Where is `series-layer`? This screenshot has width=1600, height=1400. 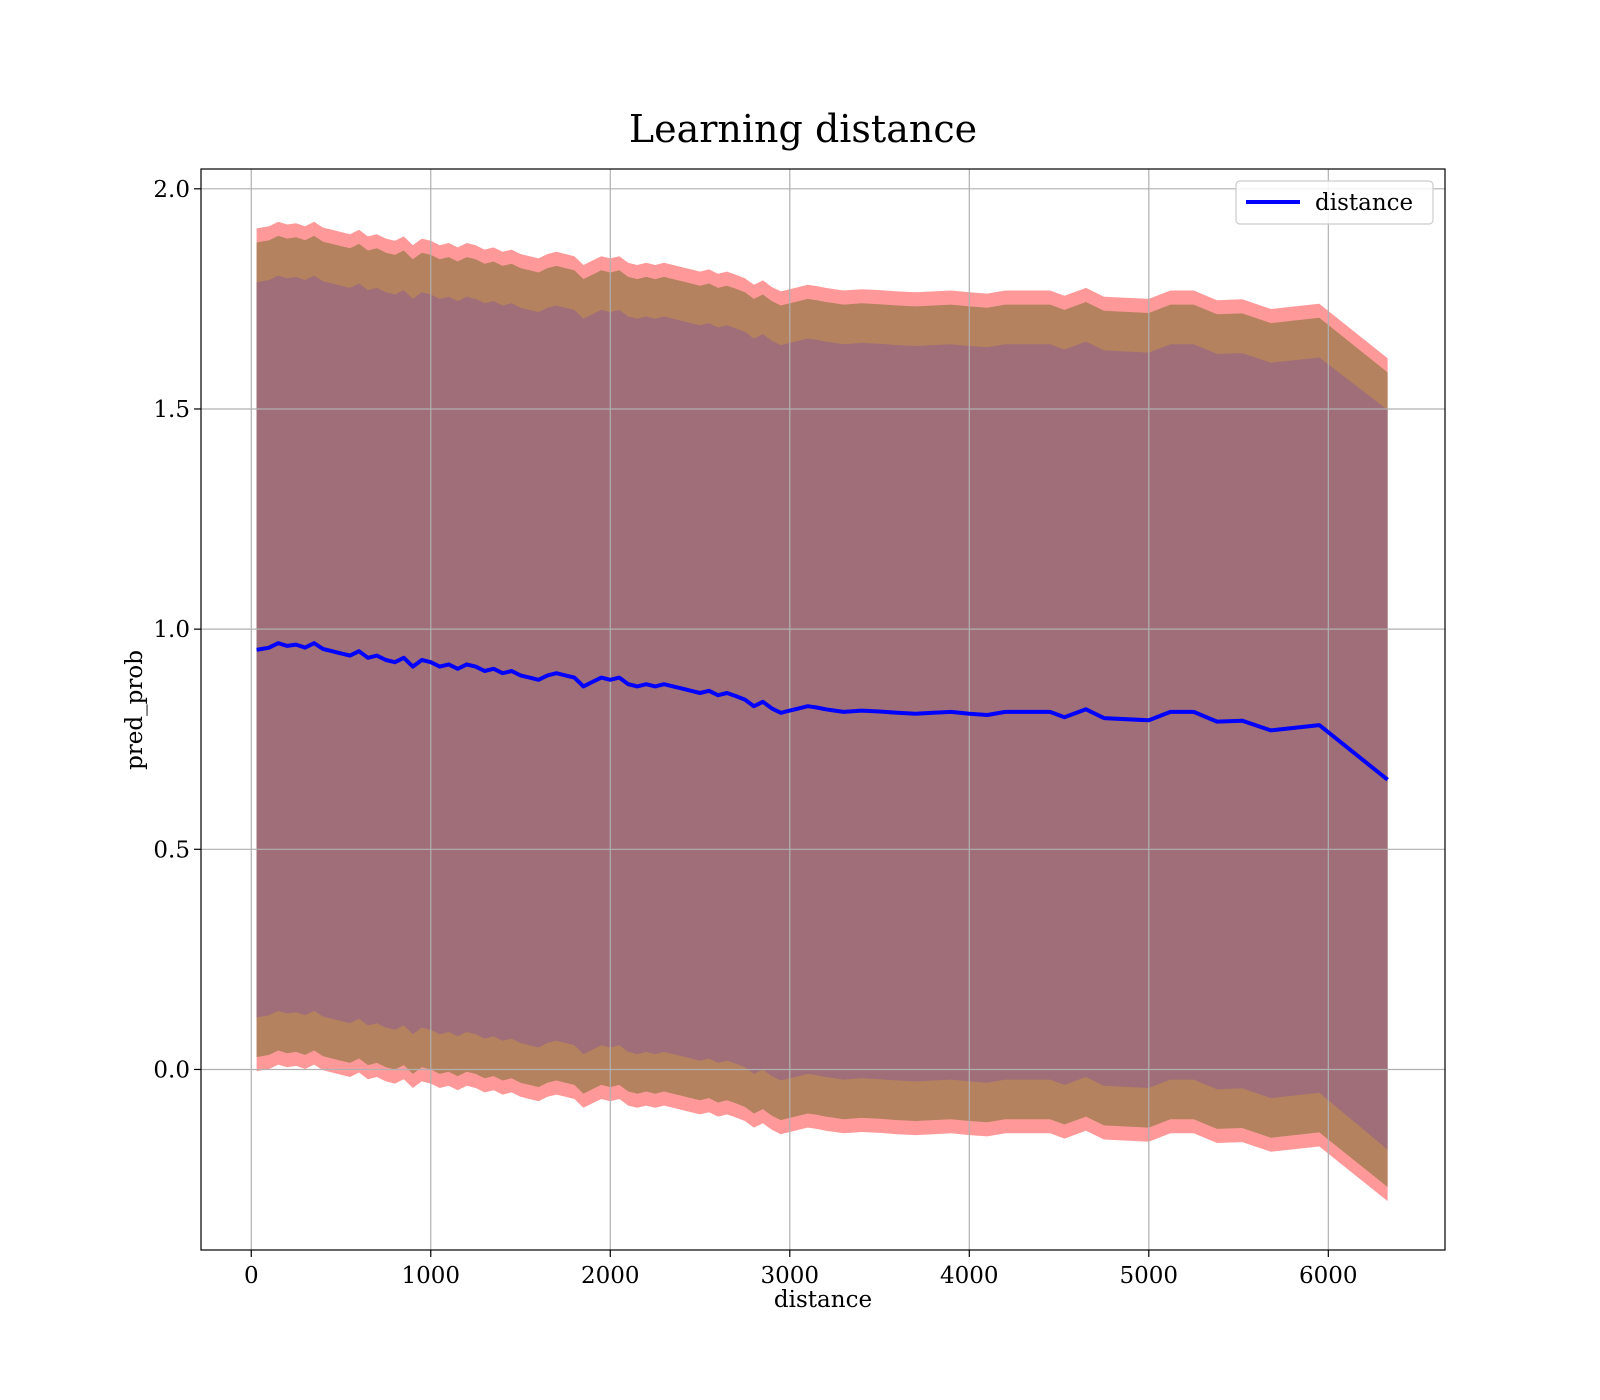 series-layer is located at coordinates (822, 711).